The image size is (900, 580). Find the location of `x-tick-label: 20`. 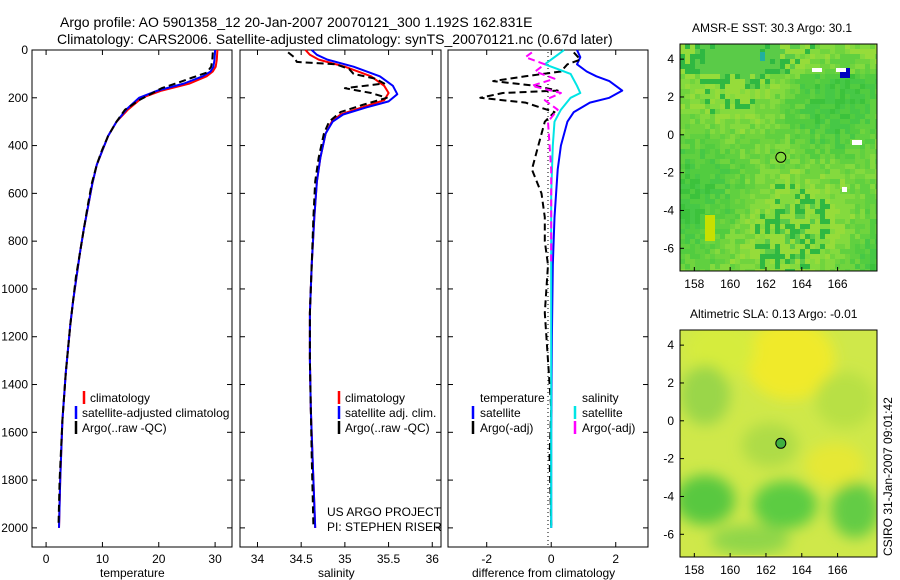

x-tick-label: 20 is located at coordinates (159, 559).